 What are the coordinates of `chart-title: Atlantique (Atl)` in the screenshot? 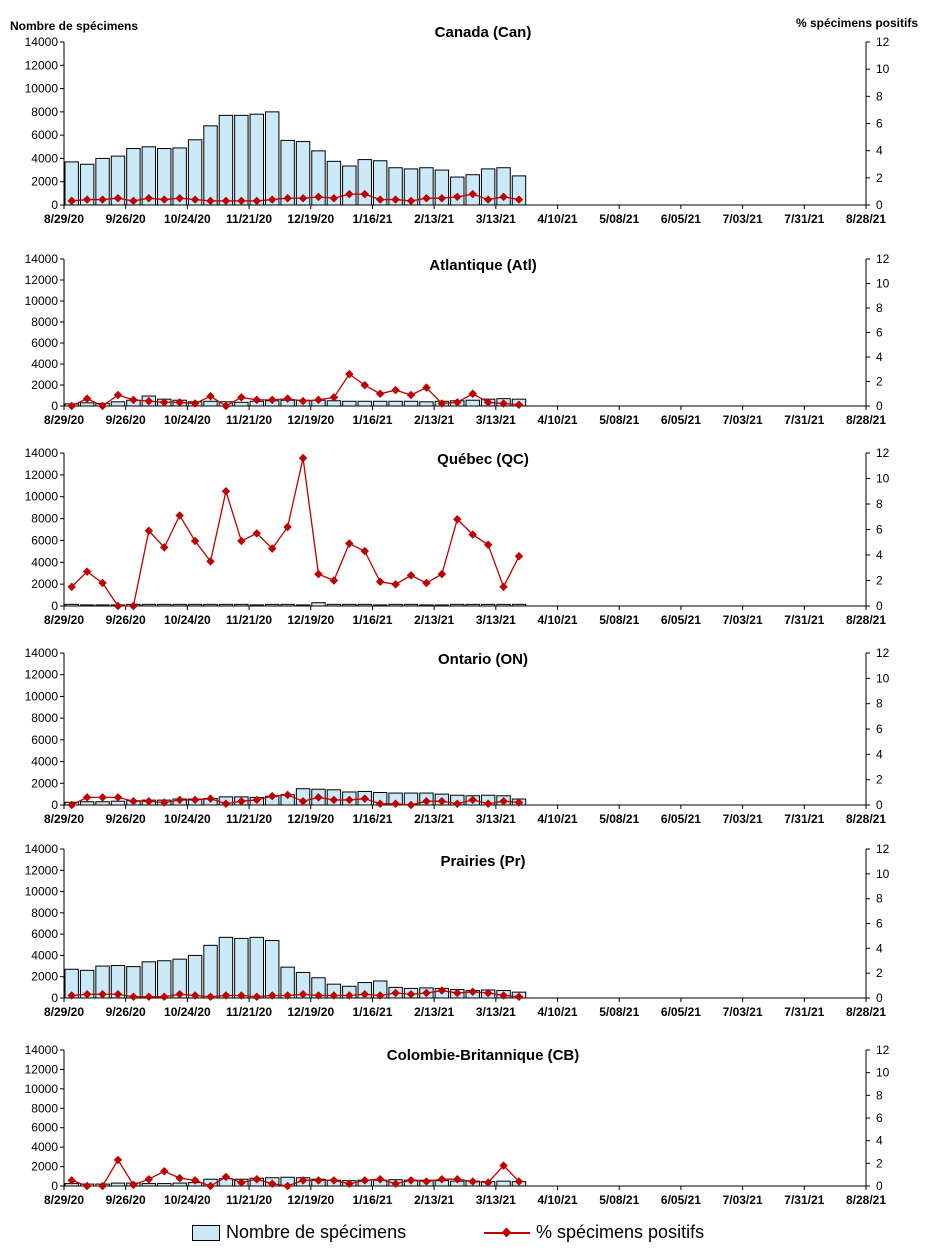 It's located at (482, 265).